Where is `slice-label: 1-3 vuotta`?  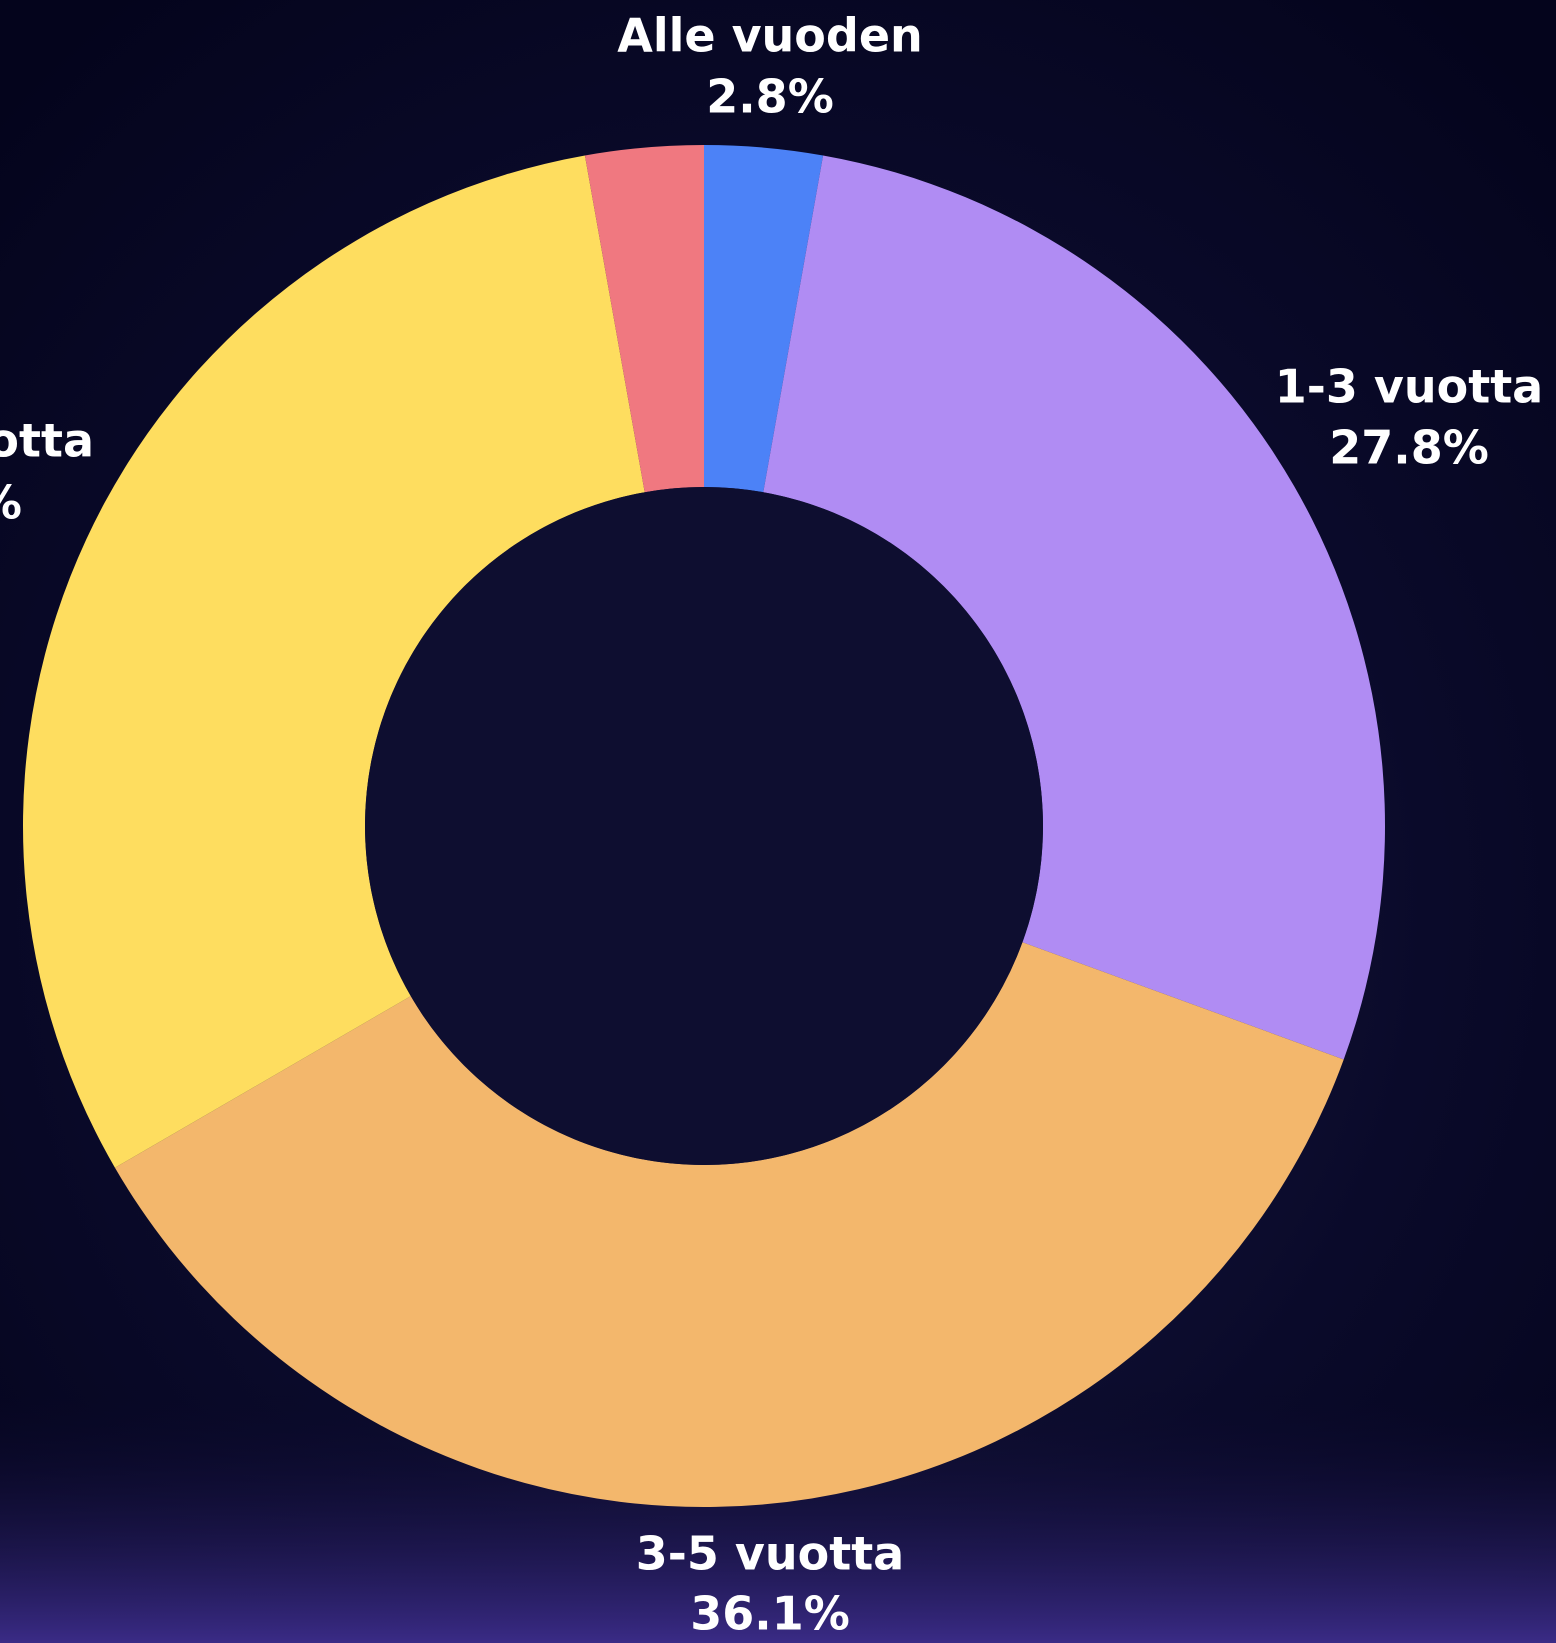 slice-label: 1-3 vuotta is located at coordinates (1409, 387).